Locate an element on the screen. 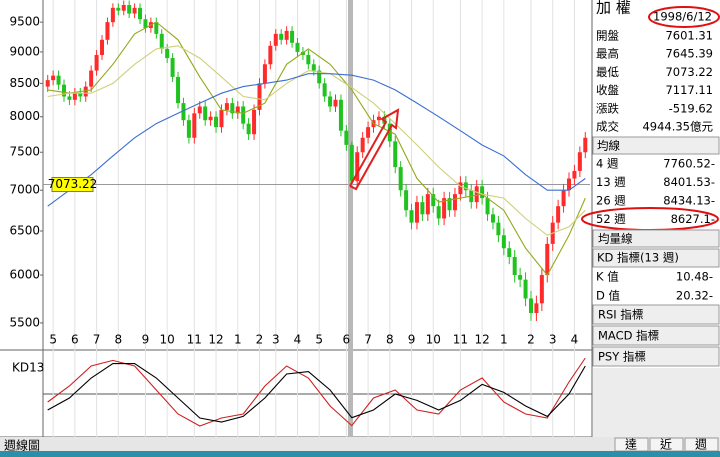 This screenshot has height=457, width=720. kd-rows: K 值 10.48- D 值 20.32- is located at coordinates (654, 286).